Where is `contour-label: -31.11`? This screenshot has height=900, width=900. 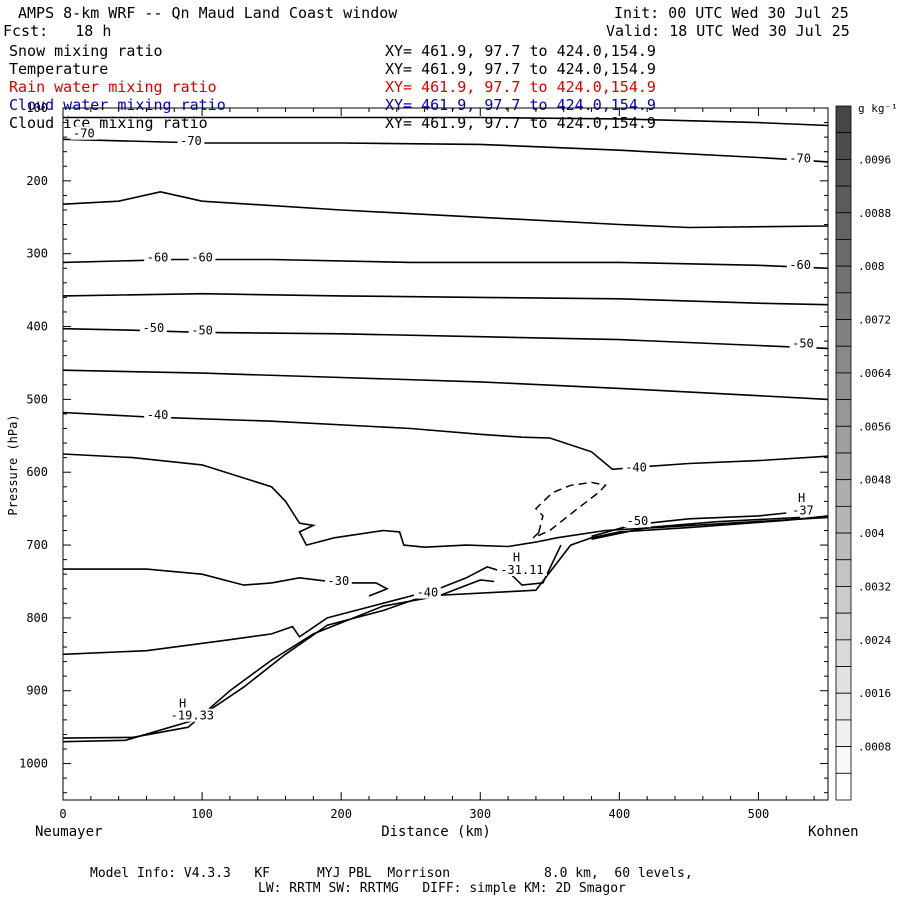 contour-label: -31.11 is located at coordinates (521, 570).